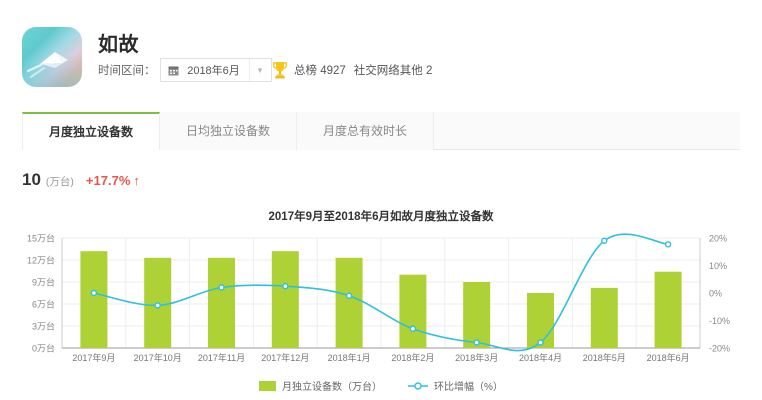  Describe the element at coordinates (81, 180) in the screenshot. I see `metric-summary: 10 (万台) +17.7% ↑` at that location.